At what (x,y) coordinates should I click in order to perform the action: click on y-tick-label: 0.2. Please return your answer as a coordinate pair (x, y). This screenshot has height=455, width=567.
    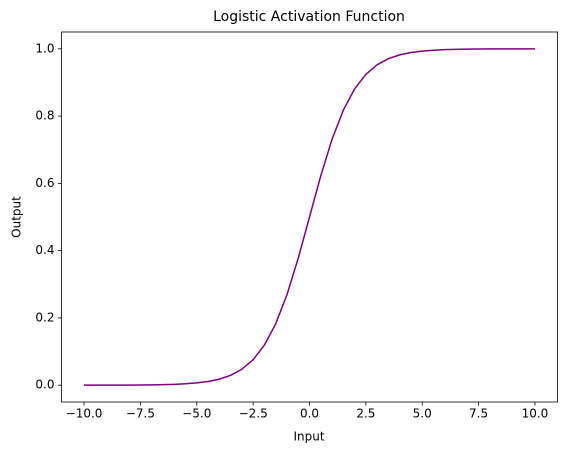
    Looking at the image, I should click on (44, 317).